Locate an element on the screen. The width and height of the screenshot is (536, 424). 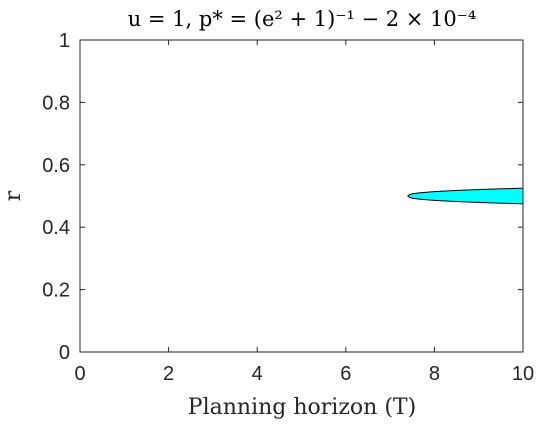
y-tick-label: 0 is located at coordinates (64, 353).